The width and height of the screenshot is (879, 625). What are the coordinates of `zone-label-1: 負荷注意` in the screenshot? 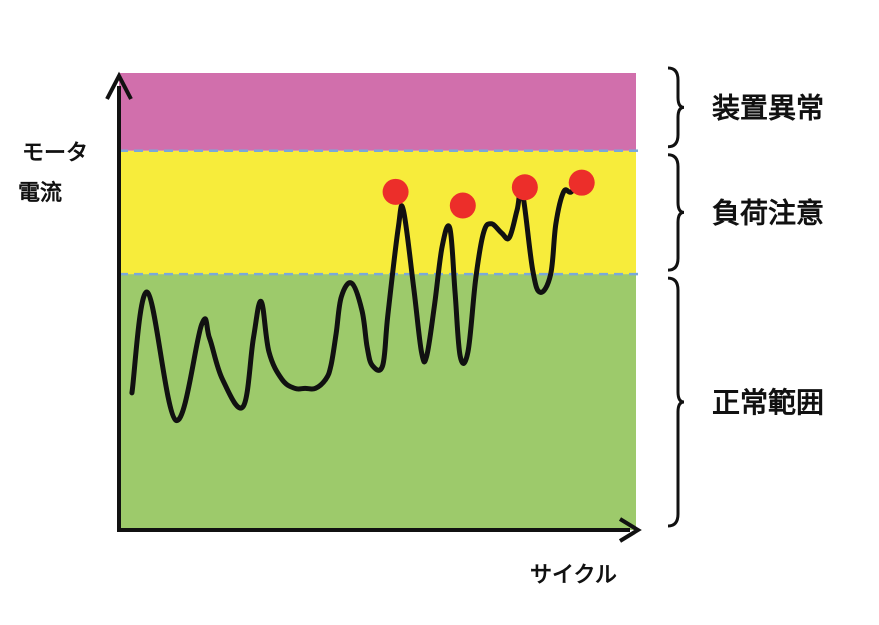 It's located at (768, 212).